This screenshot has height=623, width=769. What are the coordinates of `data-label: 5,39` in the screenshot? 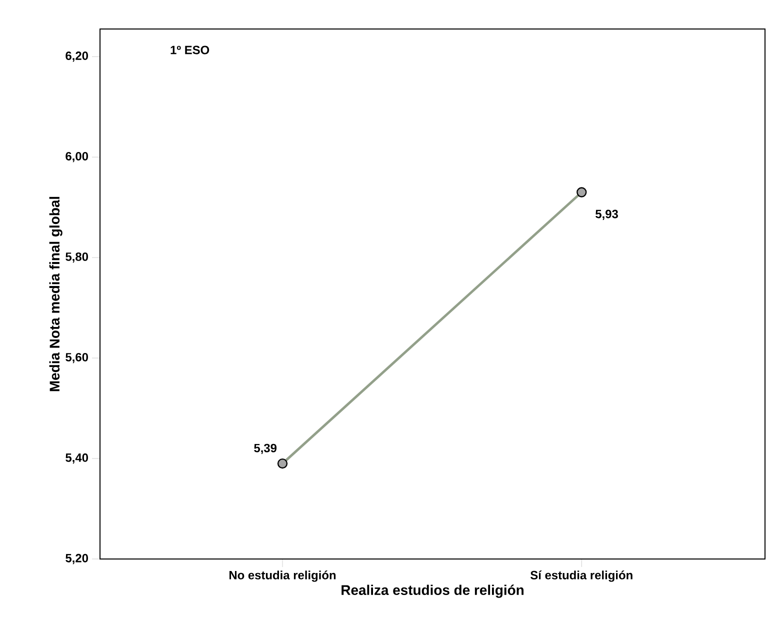 It's located at (265, 449).